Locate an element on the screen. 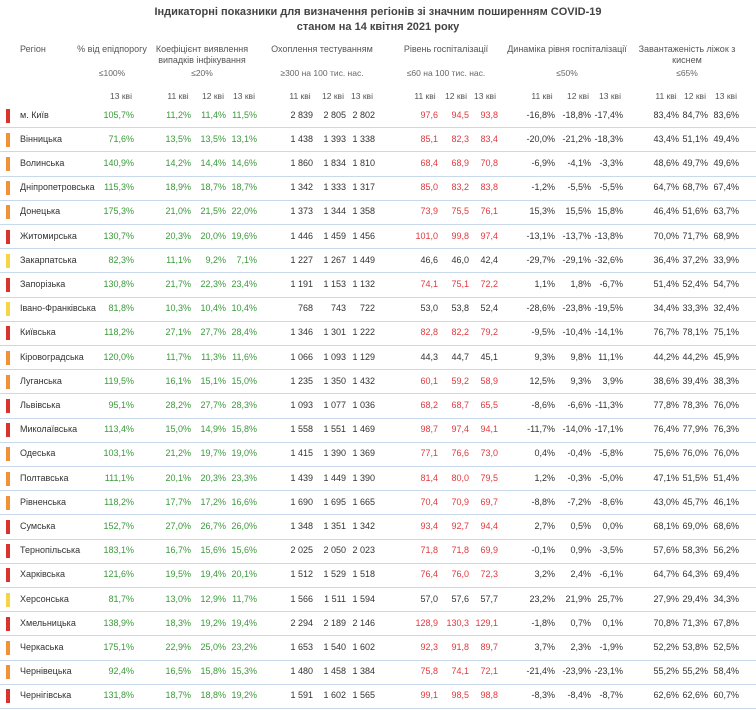 The height and width of the screenshot is (710, 756). subtitle: станом на 14 квітня 2021 року is located at coordinates (378, 27).